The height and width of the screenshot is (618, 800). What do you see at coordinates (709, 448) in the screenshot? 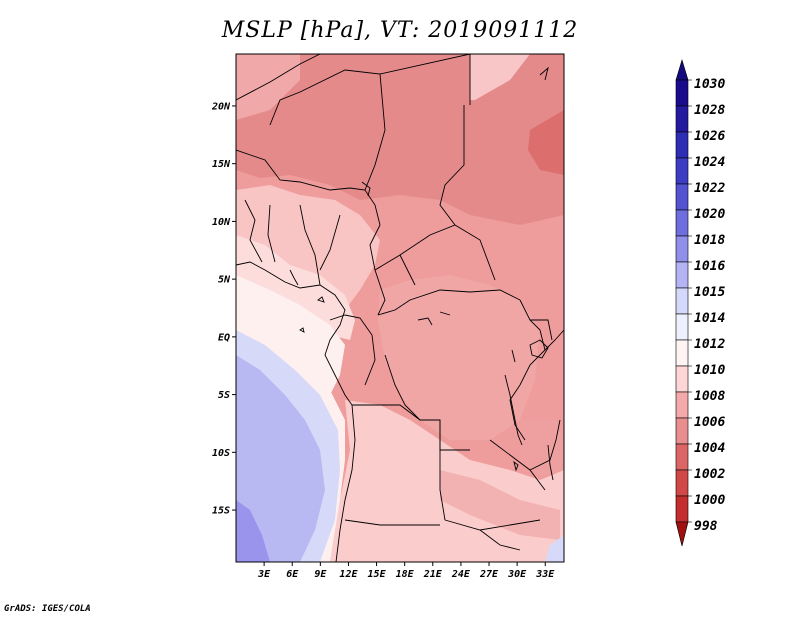
I see `colorbar-label: 1004` at bounding box center [709, 448].